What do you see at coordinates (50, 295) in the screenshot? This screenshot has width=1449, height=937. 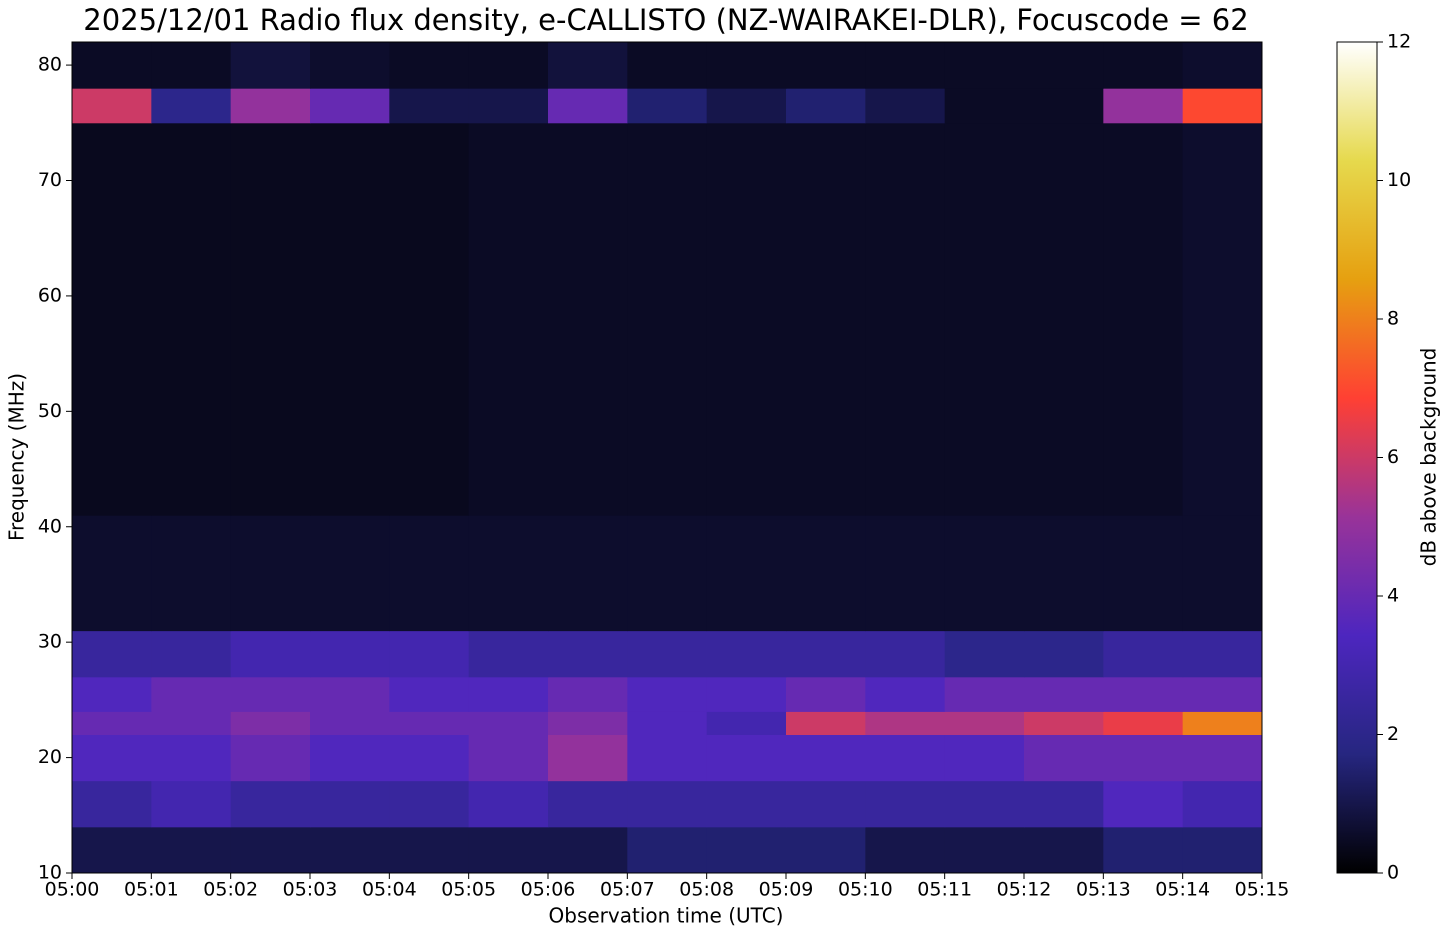 I see `y-tick-label: 60` at bounding box center [50, 295].